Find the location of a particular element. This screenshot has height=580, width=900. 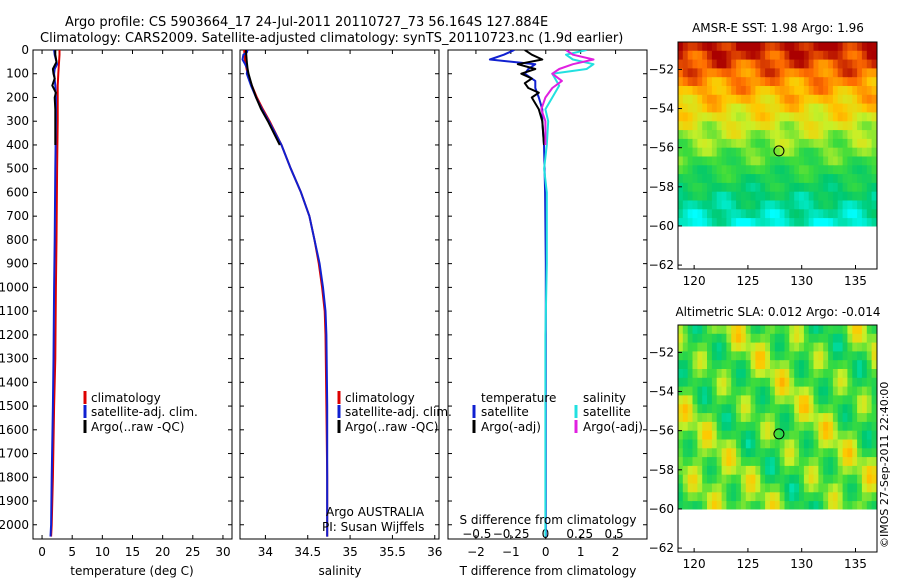

temperature-xtick-label: 0 is located at coordinates (42, 552).